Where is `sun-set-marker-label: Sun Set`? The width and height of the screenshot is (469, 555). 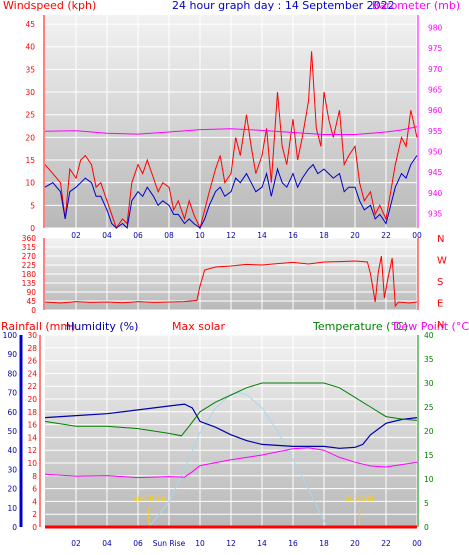 sun-set-marker-label: Sun Set is located at coordinates (359, 498).